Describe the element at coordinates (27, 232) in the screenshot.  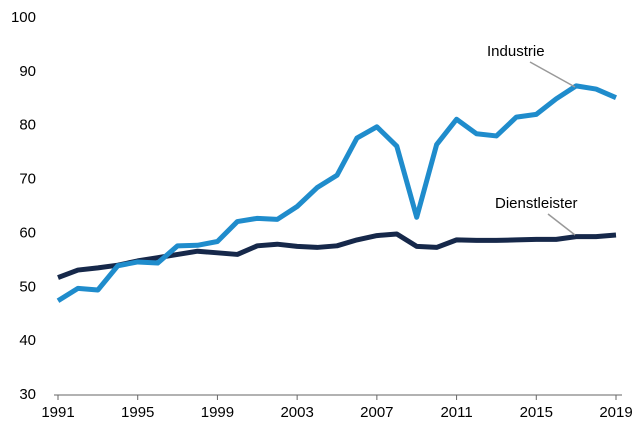
I see `y-tick-label: 60` at that location.